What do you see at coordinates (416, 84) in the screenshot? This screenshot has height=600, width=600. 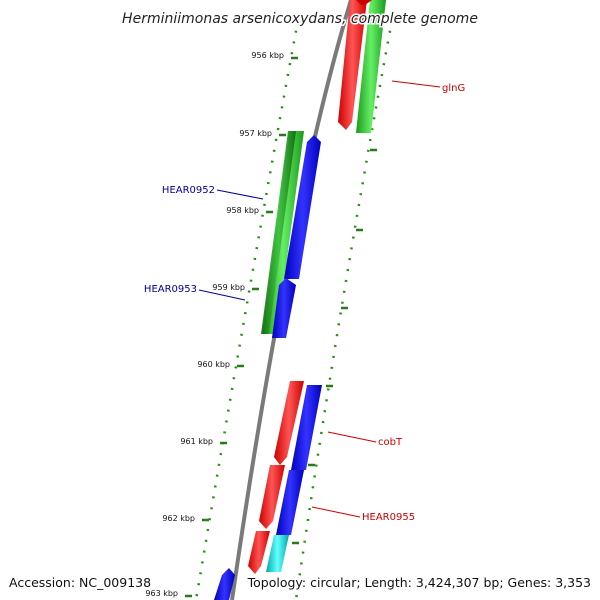 I see `leader-glnG` at bounding box center [416, 84].